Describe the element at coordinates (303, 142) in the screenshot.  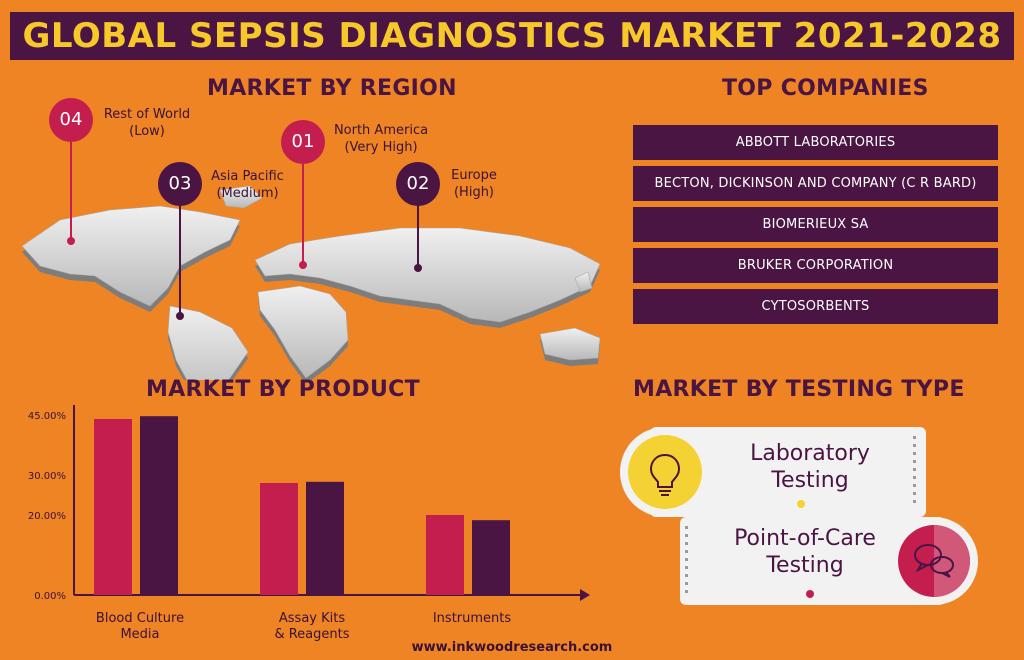
I see `region-num-north-america: 01` at that location.